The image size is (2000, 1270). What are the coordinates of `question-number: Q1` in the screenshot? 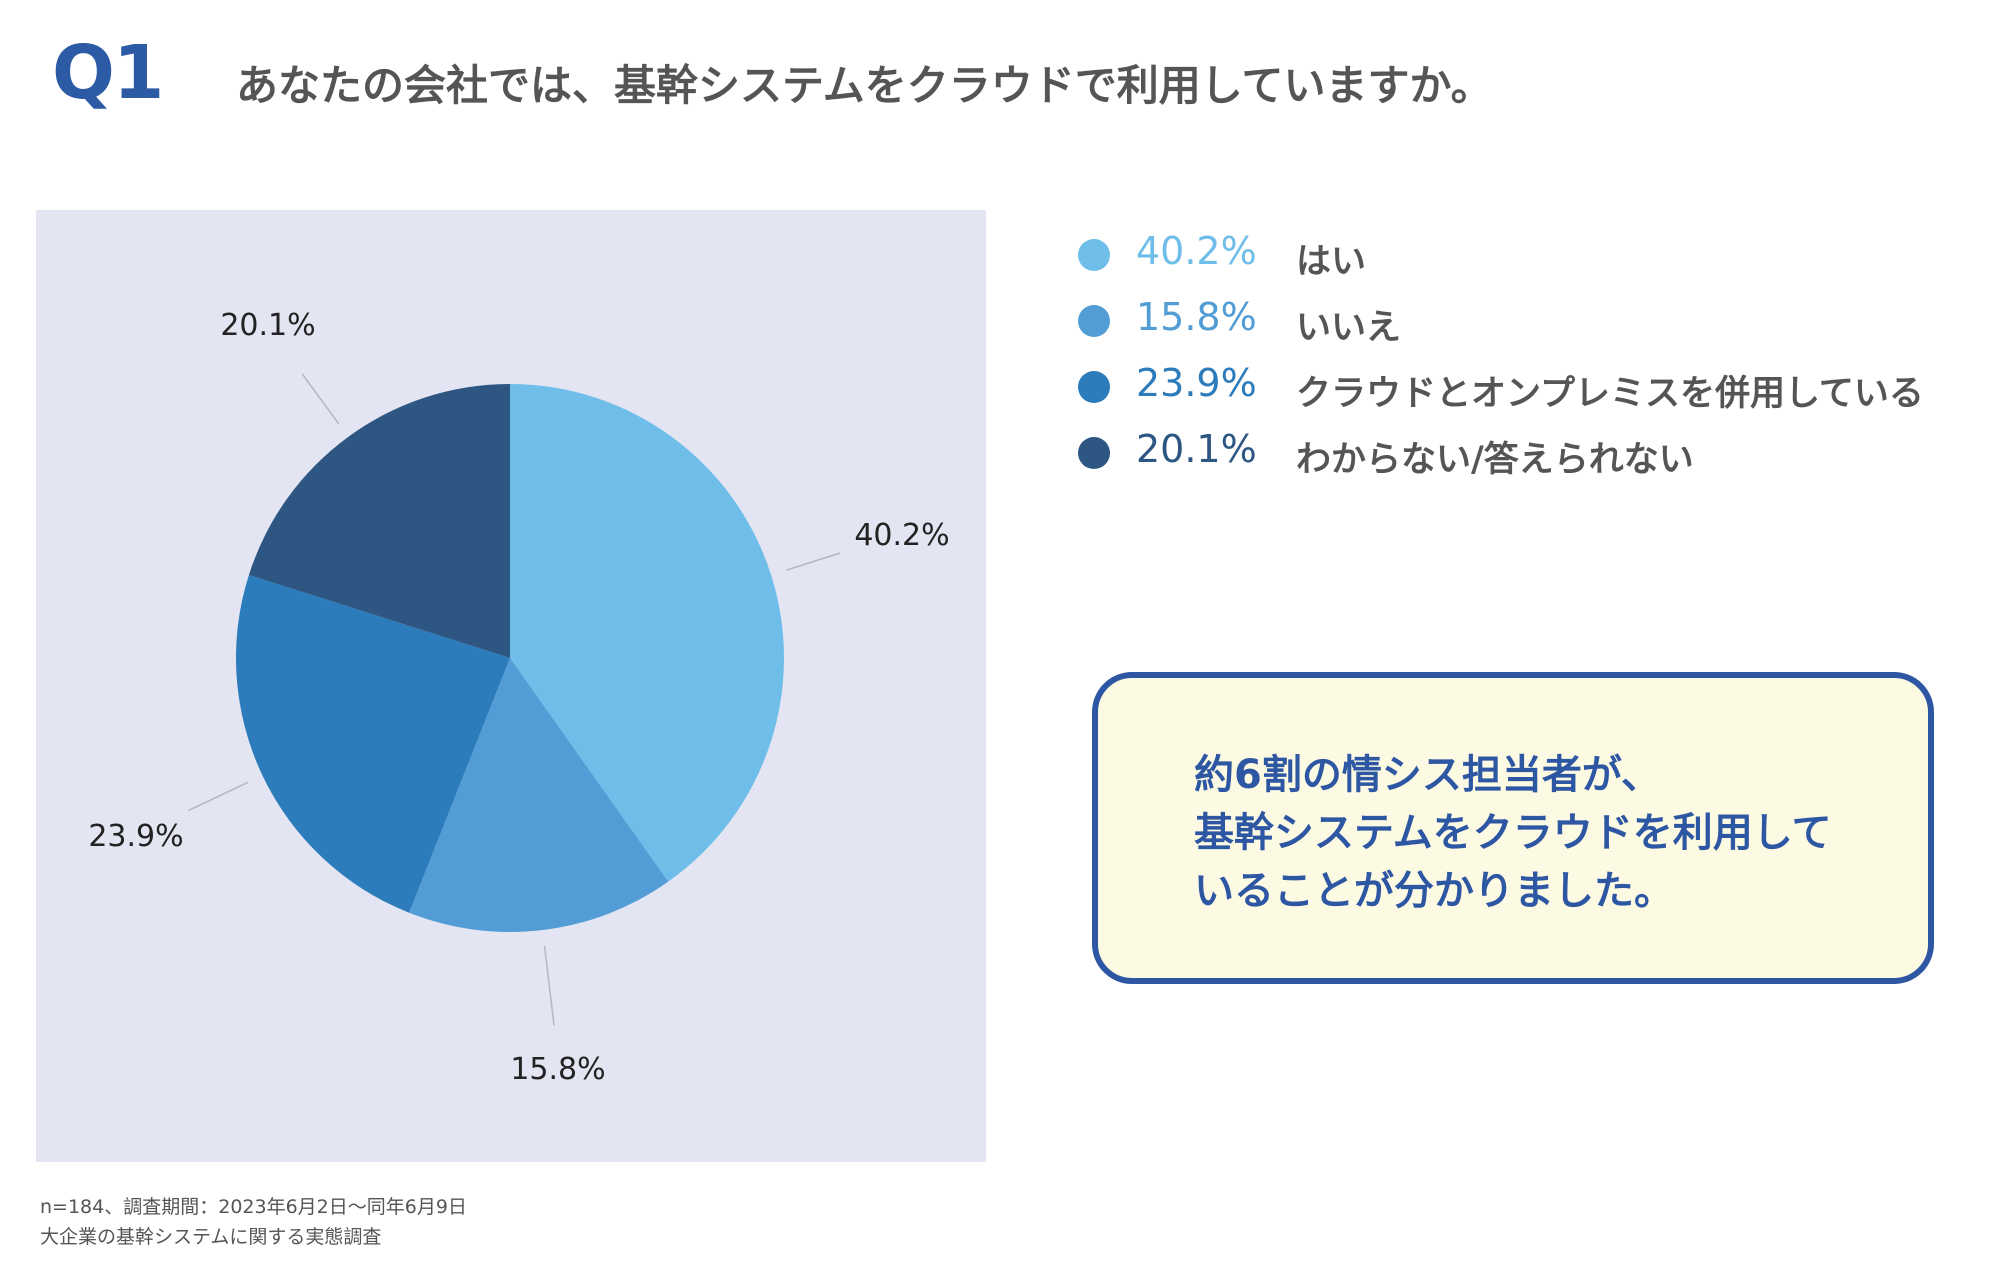 It's located at (108, 73).